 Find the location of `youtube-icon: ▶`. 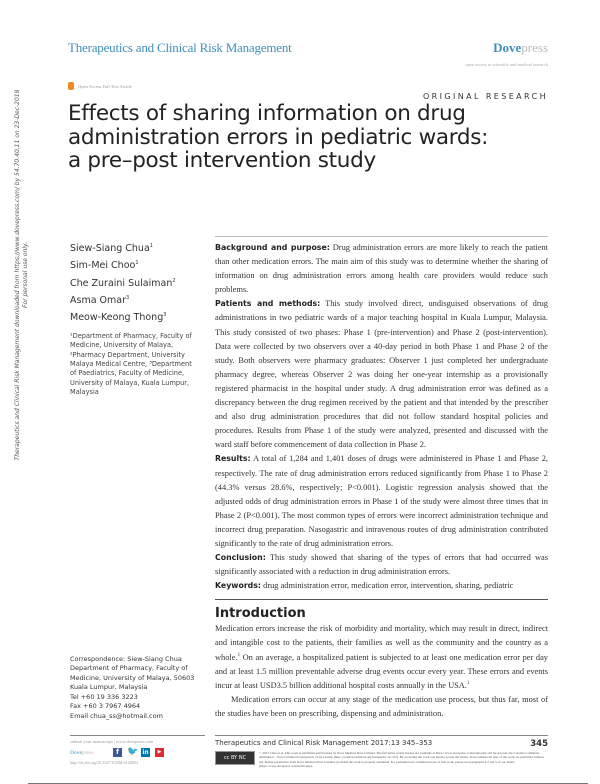

youtube-icon: ▶ is located at coordinates (159, 752).